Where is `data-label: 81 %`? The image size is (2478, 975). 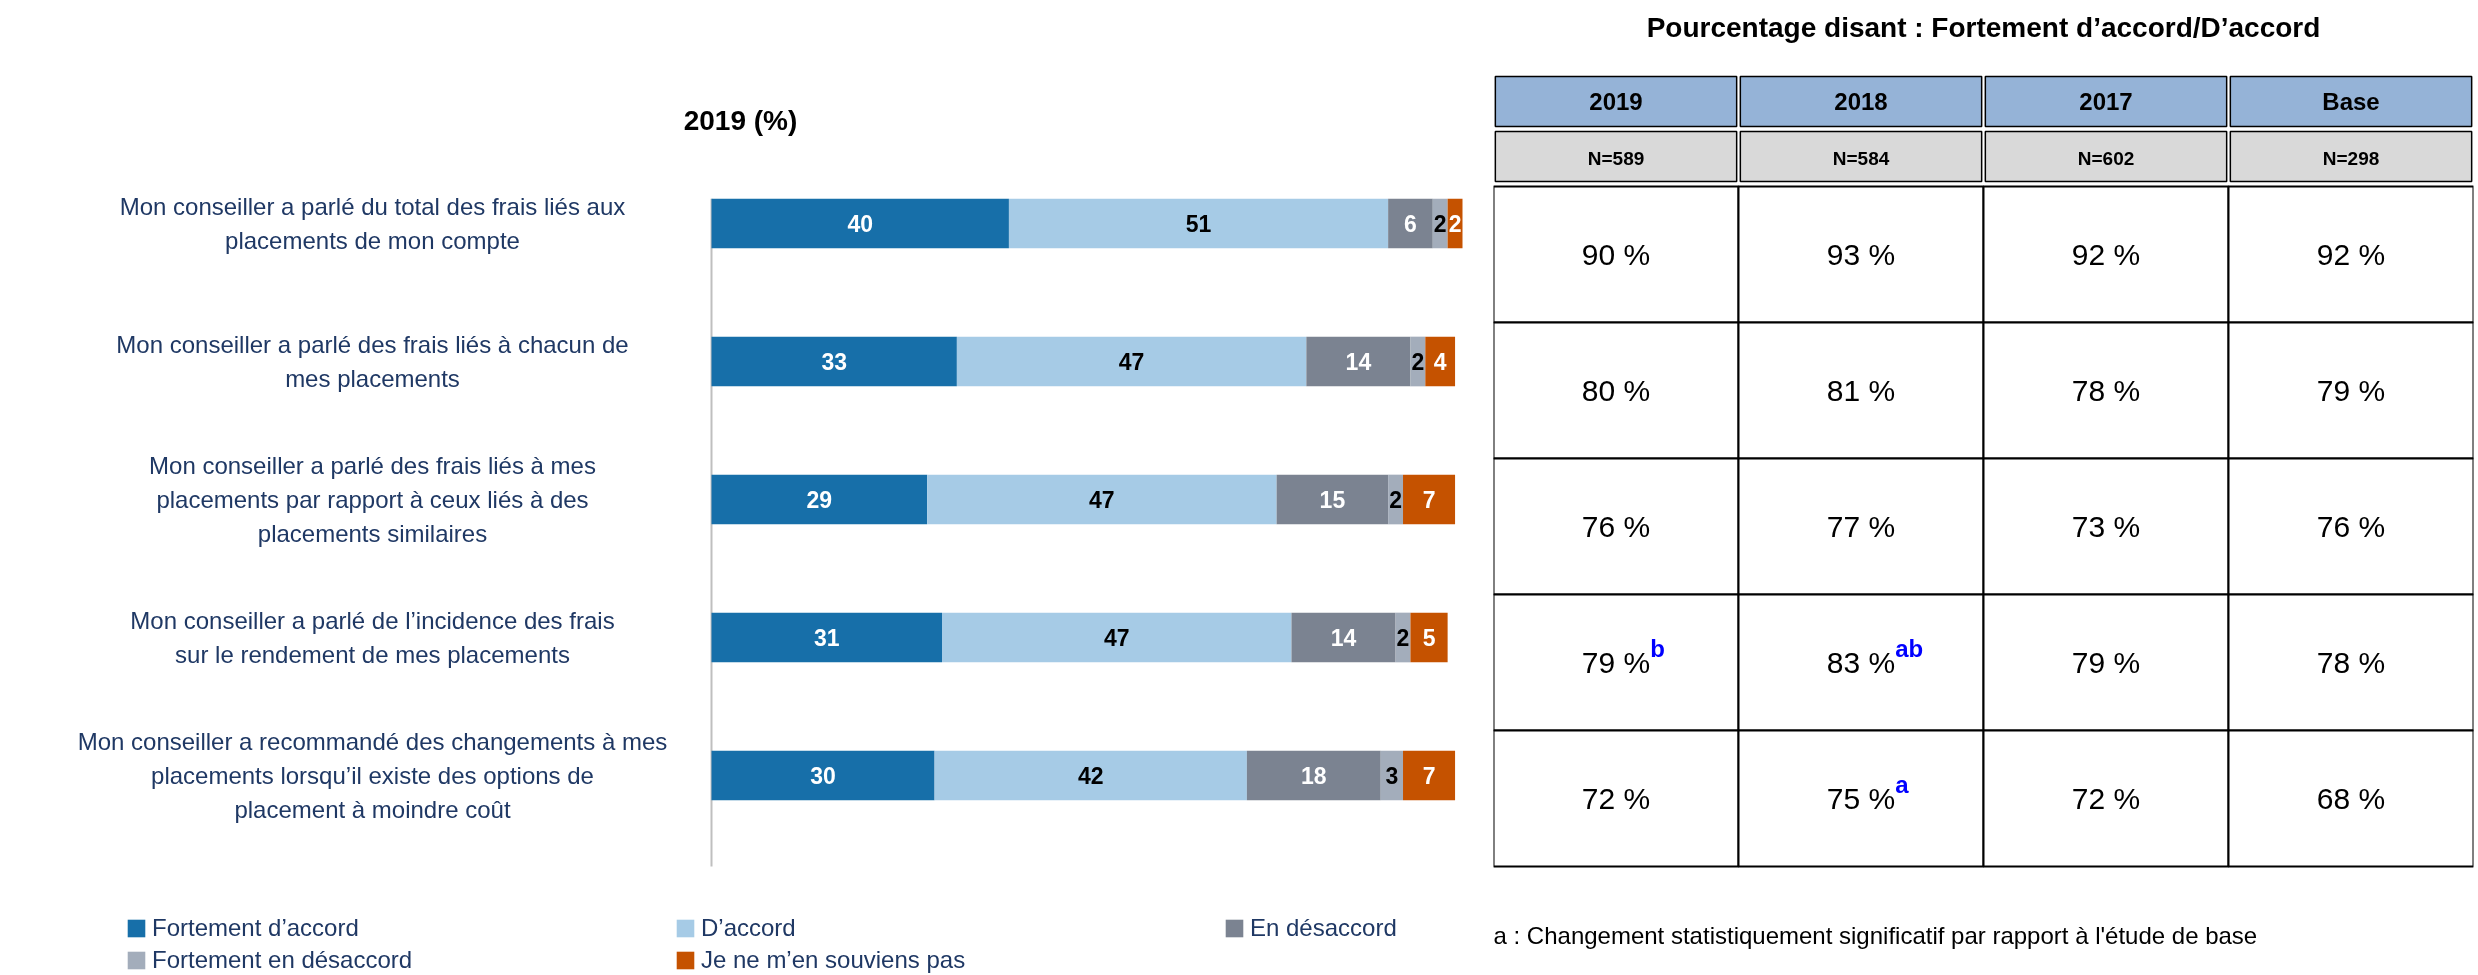
data-label: 81 % is located at coordinates (1861, 390).